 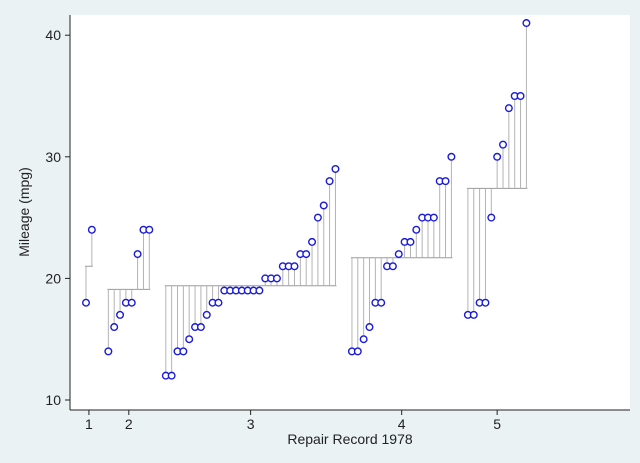 What do you see at coordinates (53, 278) in the screenshot?
I see `y-tick-label: 20` at bounding box center [53, 278].